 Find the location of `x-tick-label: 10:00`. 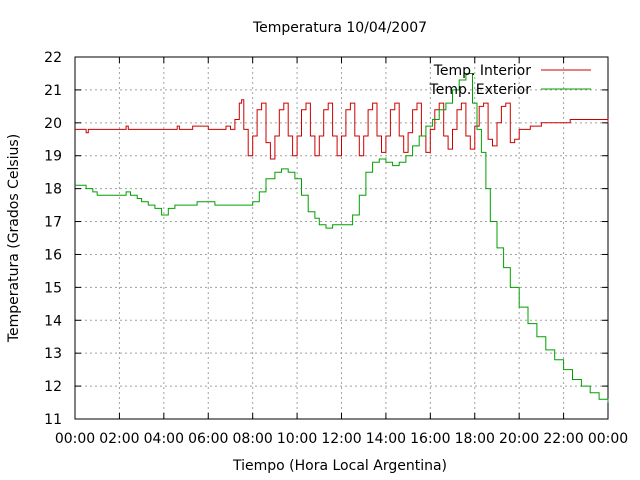

x-tick-label: 10:00 is located at coordinates (297, 439).